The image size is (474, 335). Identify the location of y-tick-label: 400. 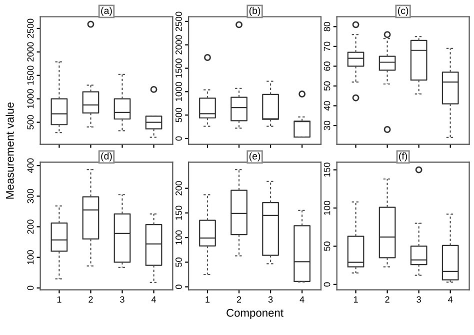
(30, 165).